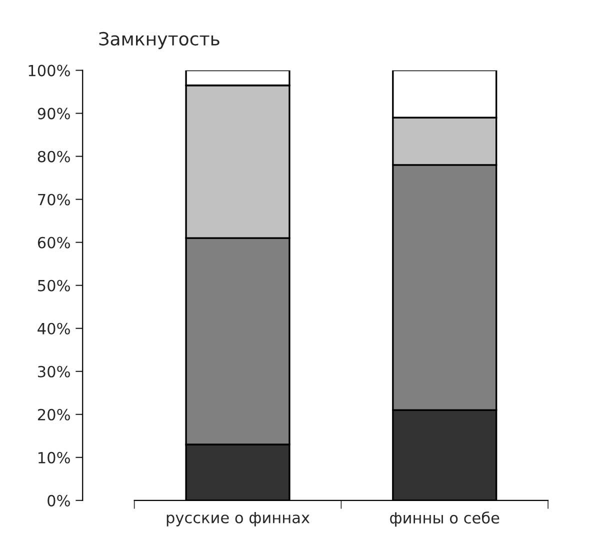 The width and height of the screenshot is (612, 541). What do you see at coordinates (54, 414) in the screenshot?
I see `y-tick-label: 20%` at bounding box center [54, 414].